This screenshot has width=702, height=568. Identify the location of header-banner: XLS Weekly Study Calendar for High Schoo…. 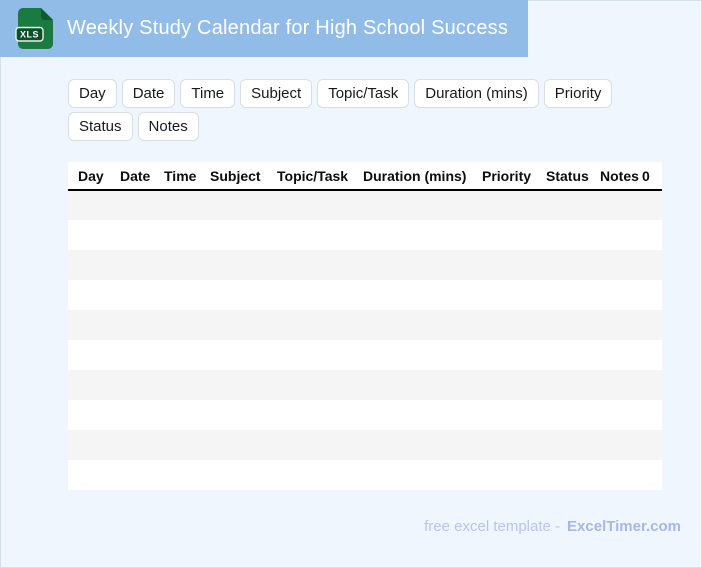
(264, 28).